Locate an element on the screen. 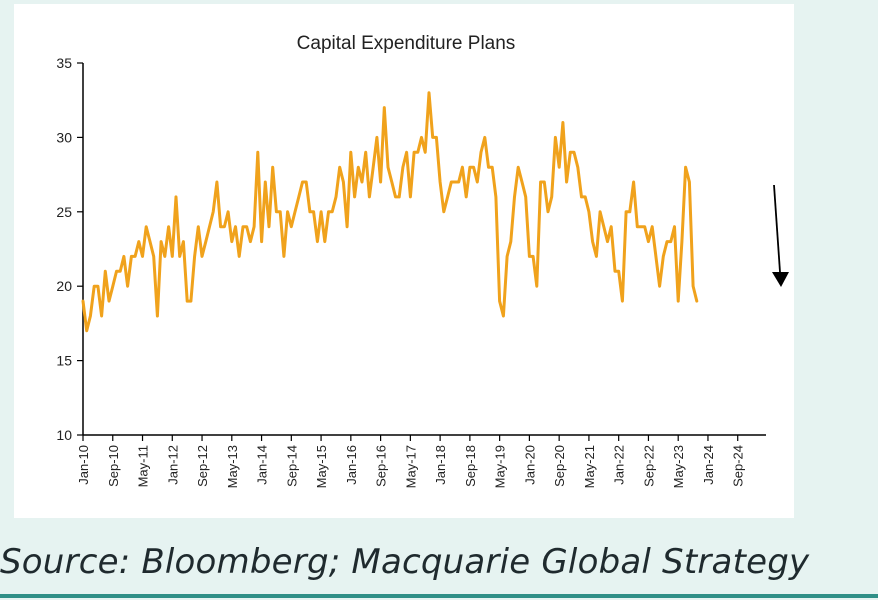 The height and width of the screenshot is (600, 878). x-tick-label: Jan-22 is located at coordinates (619, 465).